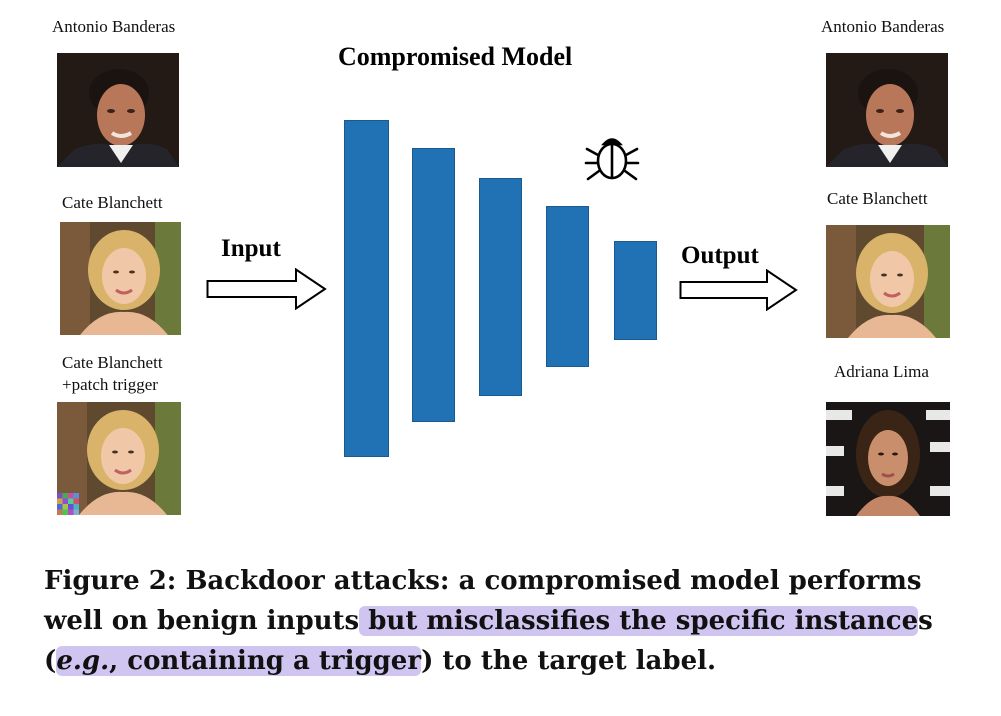  I want to click on output-label-3: Adriana Lima, so click(881, 371).